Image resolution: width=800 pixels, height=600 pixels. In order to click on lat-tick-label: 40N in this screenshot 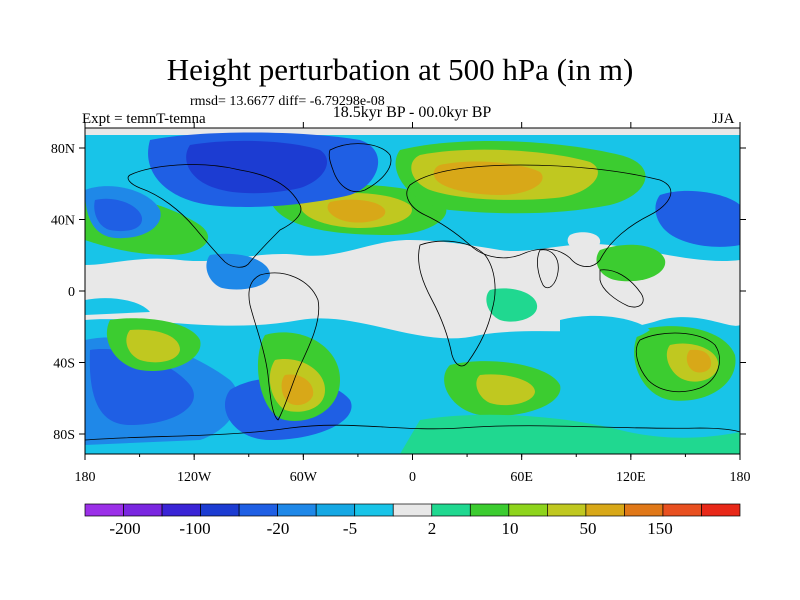, I will do `click(63, 221)`.